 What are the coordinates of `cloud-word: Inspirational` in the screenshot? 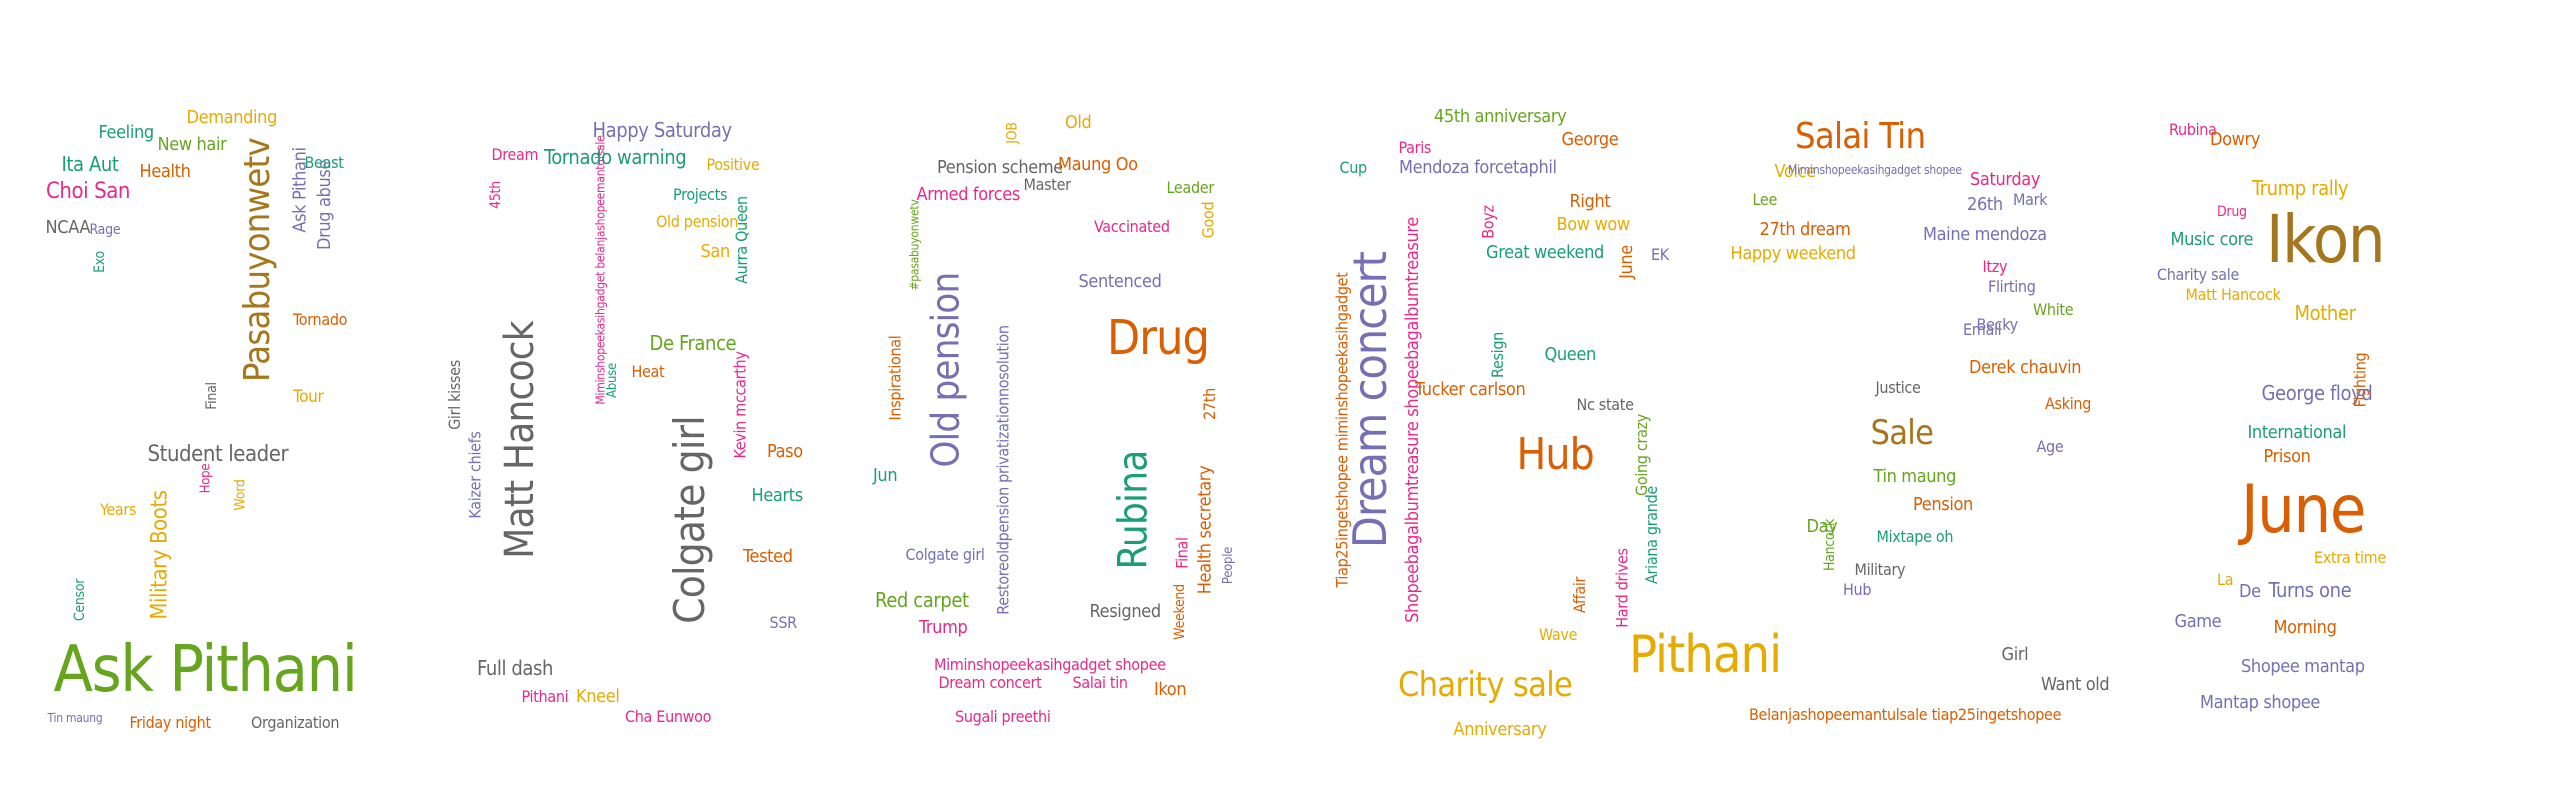 It's located at (894, 378).